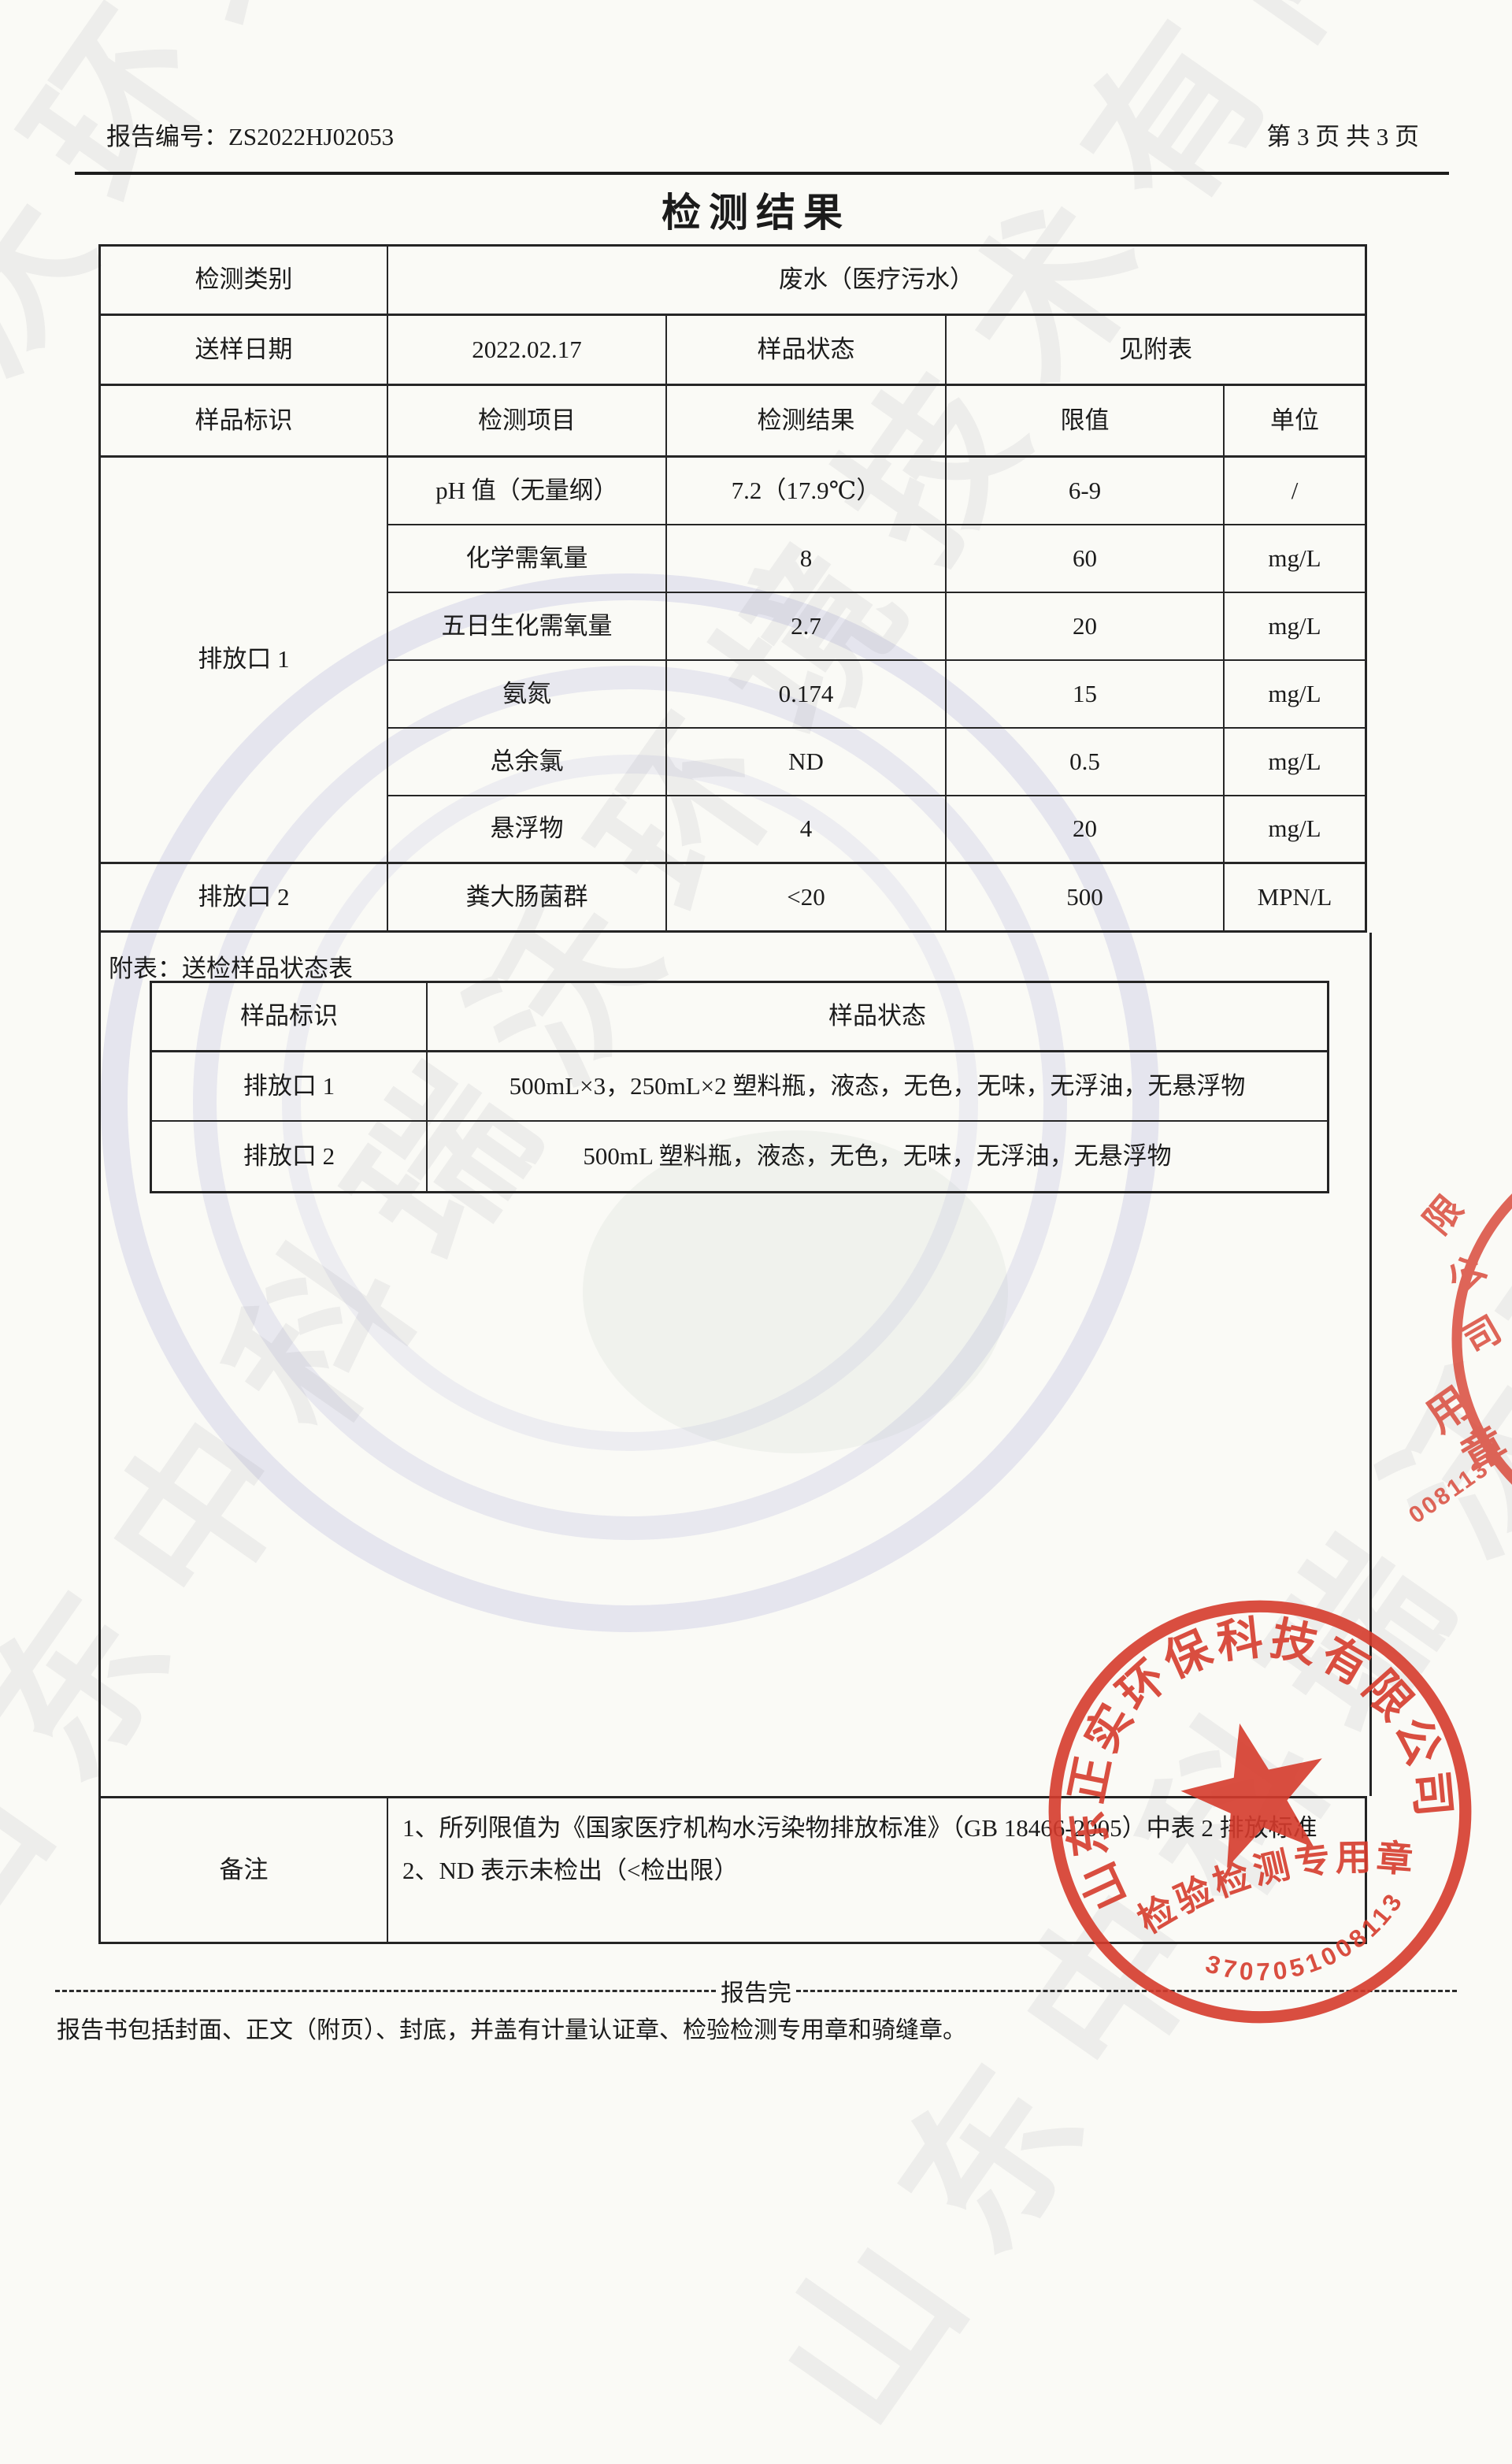 The image size is (1512, 2464). I want to click on sample-state-cell: 500mL 塑料瓶，液态，无色，无味，无浮油，无悬浮物, so click(877, 1156).